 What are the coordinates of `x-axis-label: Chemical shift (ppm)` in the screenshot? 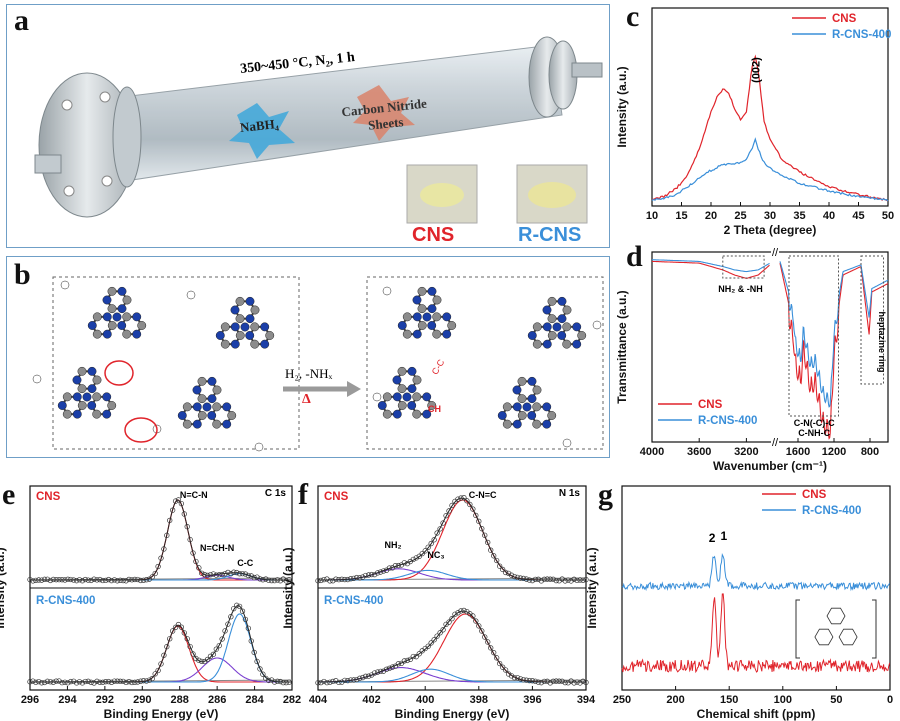 It's located at (756, 714).